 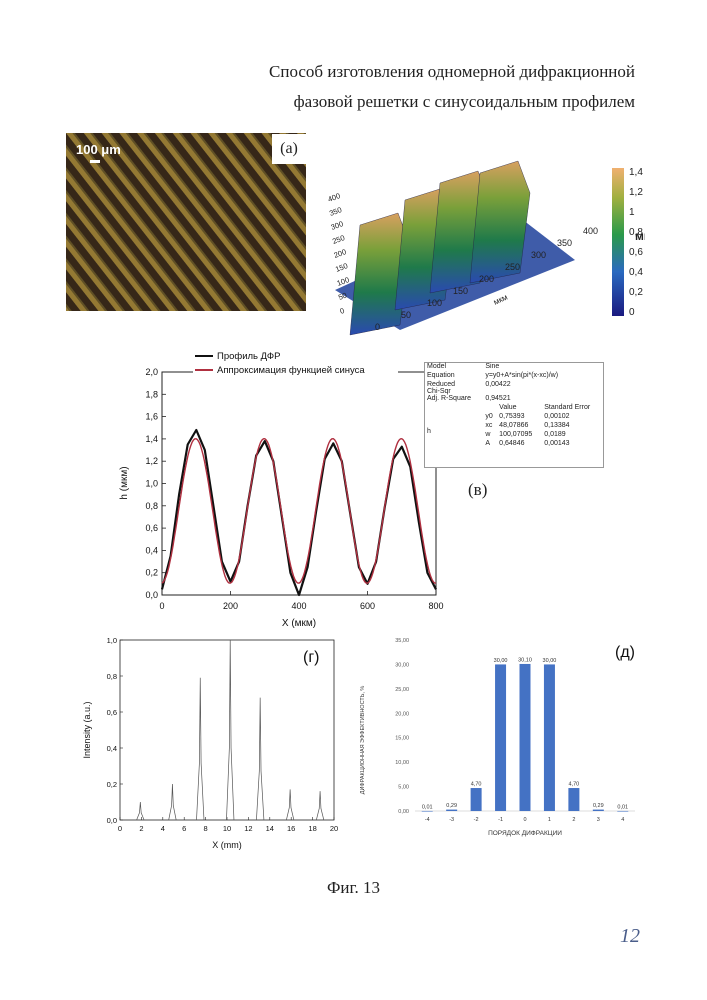 I want to click on surface-y-tick: 350, so click(x=335, y=211).